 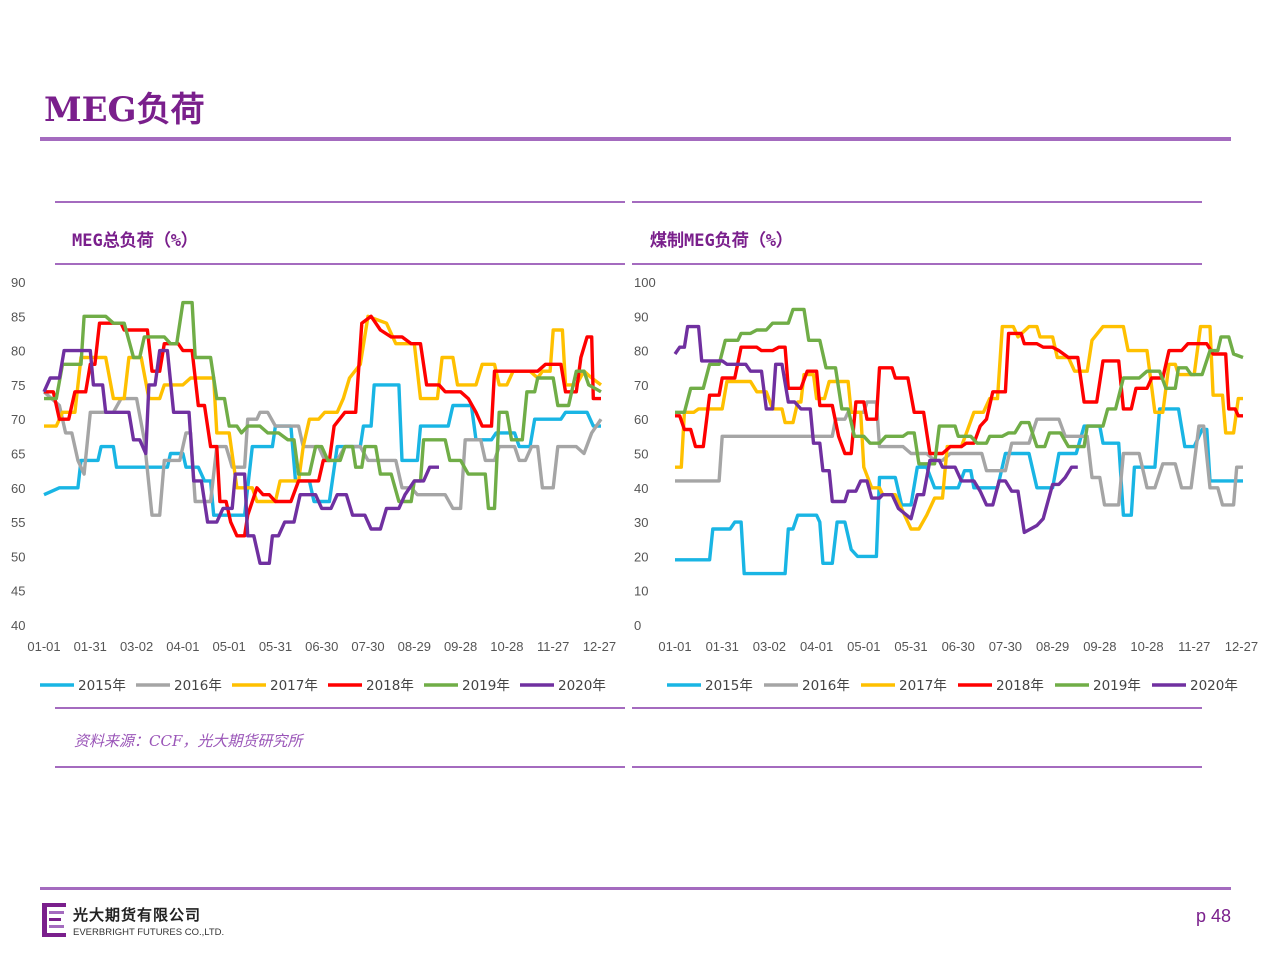 I want to click on source-note: 资料来源：CCF，光大期货研究所, so click(x=188, y=741).